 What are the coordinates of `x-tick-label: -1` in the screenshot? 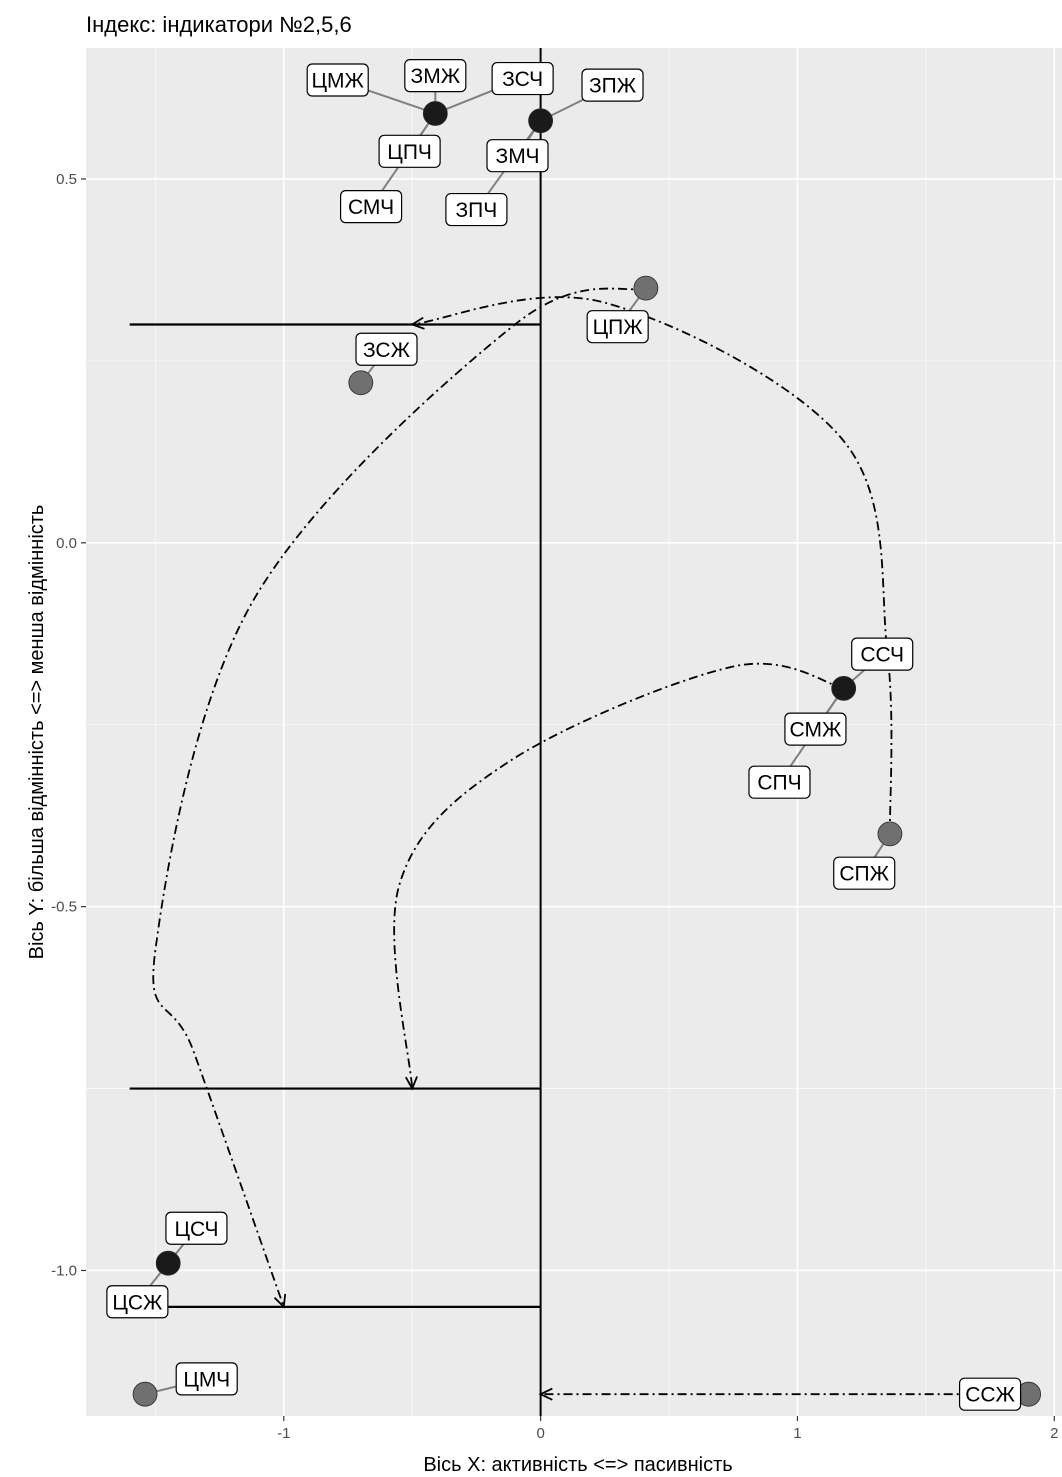 It's located at (283, 1433).